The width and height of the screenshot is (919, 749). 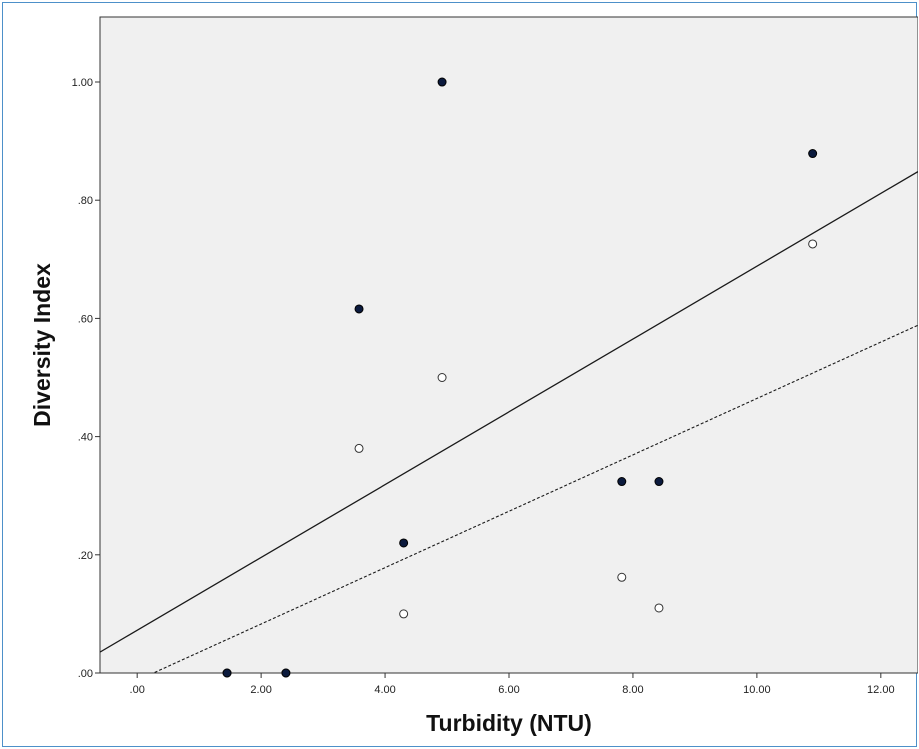 What do you see at coordinates (137, 690) in the screenshot?
I see `x-tick-label: .00` at bounding box center [137, 690].